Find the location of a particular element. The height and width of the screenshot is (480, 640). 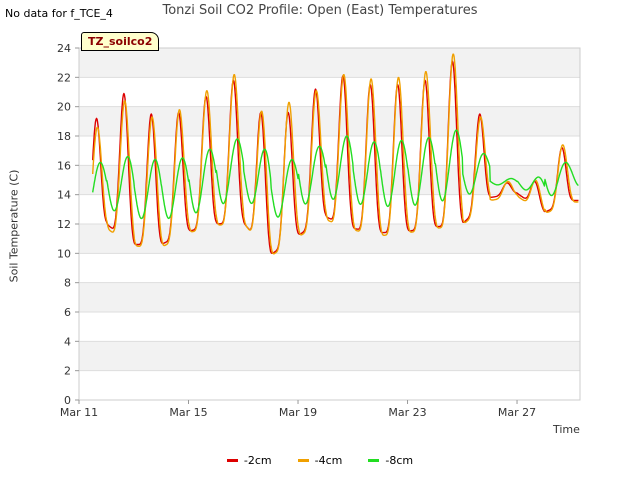

x-tick-label: Mar 19 is located at coordinates (298, 412).